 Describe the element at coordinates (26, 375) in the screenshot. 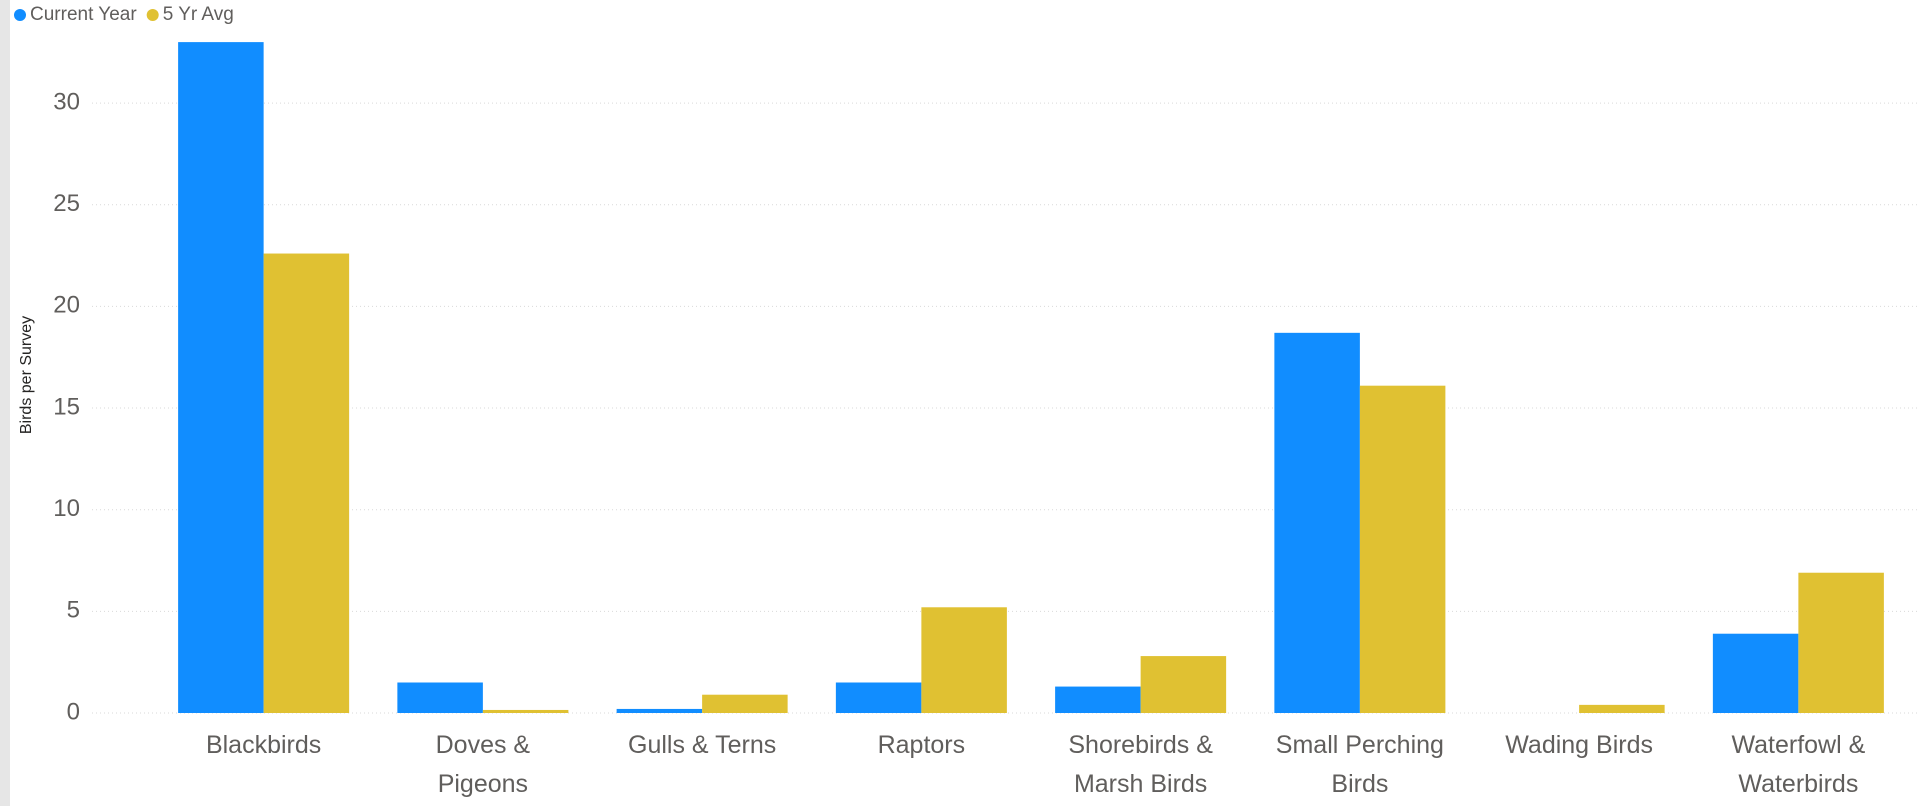

I see `y-axis-title: Birds per Survey` at that location.